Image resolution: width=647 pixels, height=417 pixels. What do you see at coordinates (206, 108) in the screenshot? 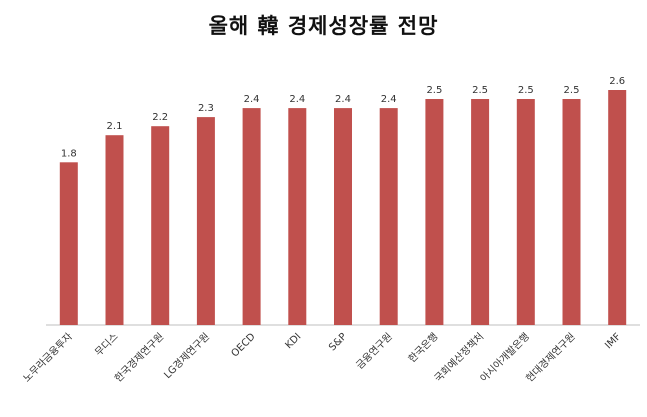
I see `value-label-3: 2.3` at bounding box center [206, 108].